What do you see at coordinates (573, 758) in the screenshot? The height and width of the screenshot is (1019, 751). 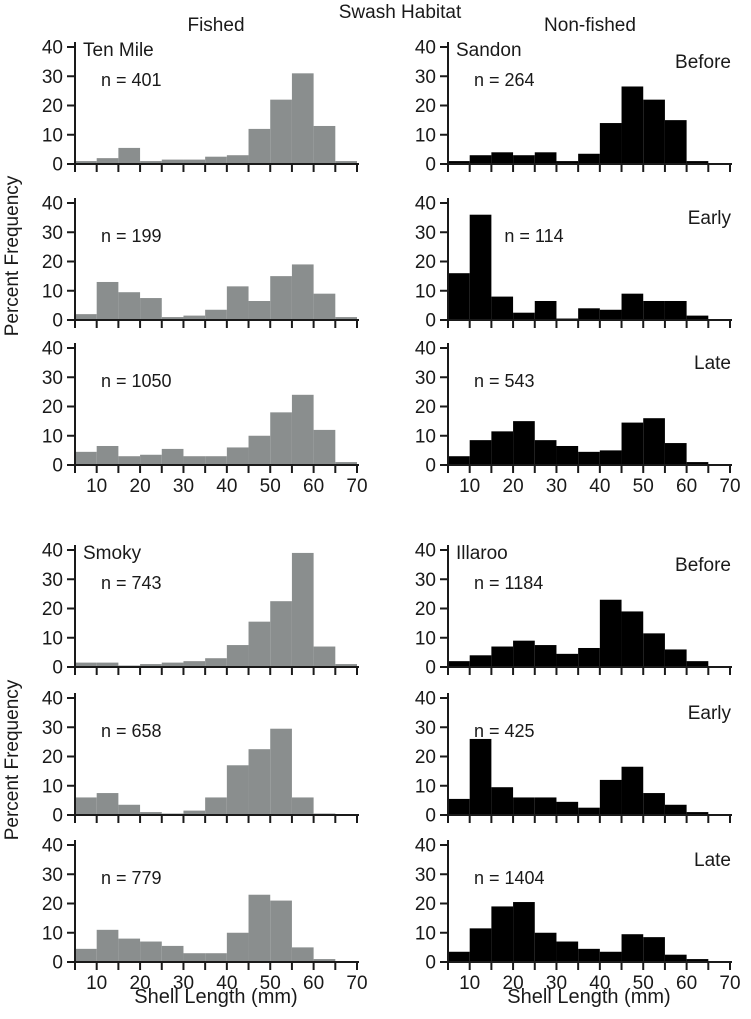 I see `panel-illaroo-early: 0 10 20 30 40 n = 425 Early` at bounding box center [573, 758].